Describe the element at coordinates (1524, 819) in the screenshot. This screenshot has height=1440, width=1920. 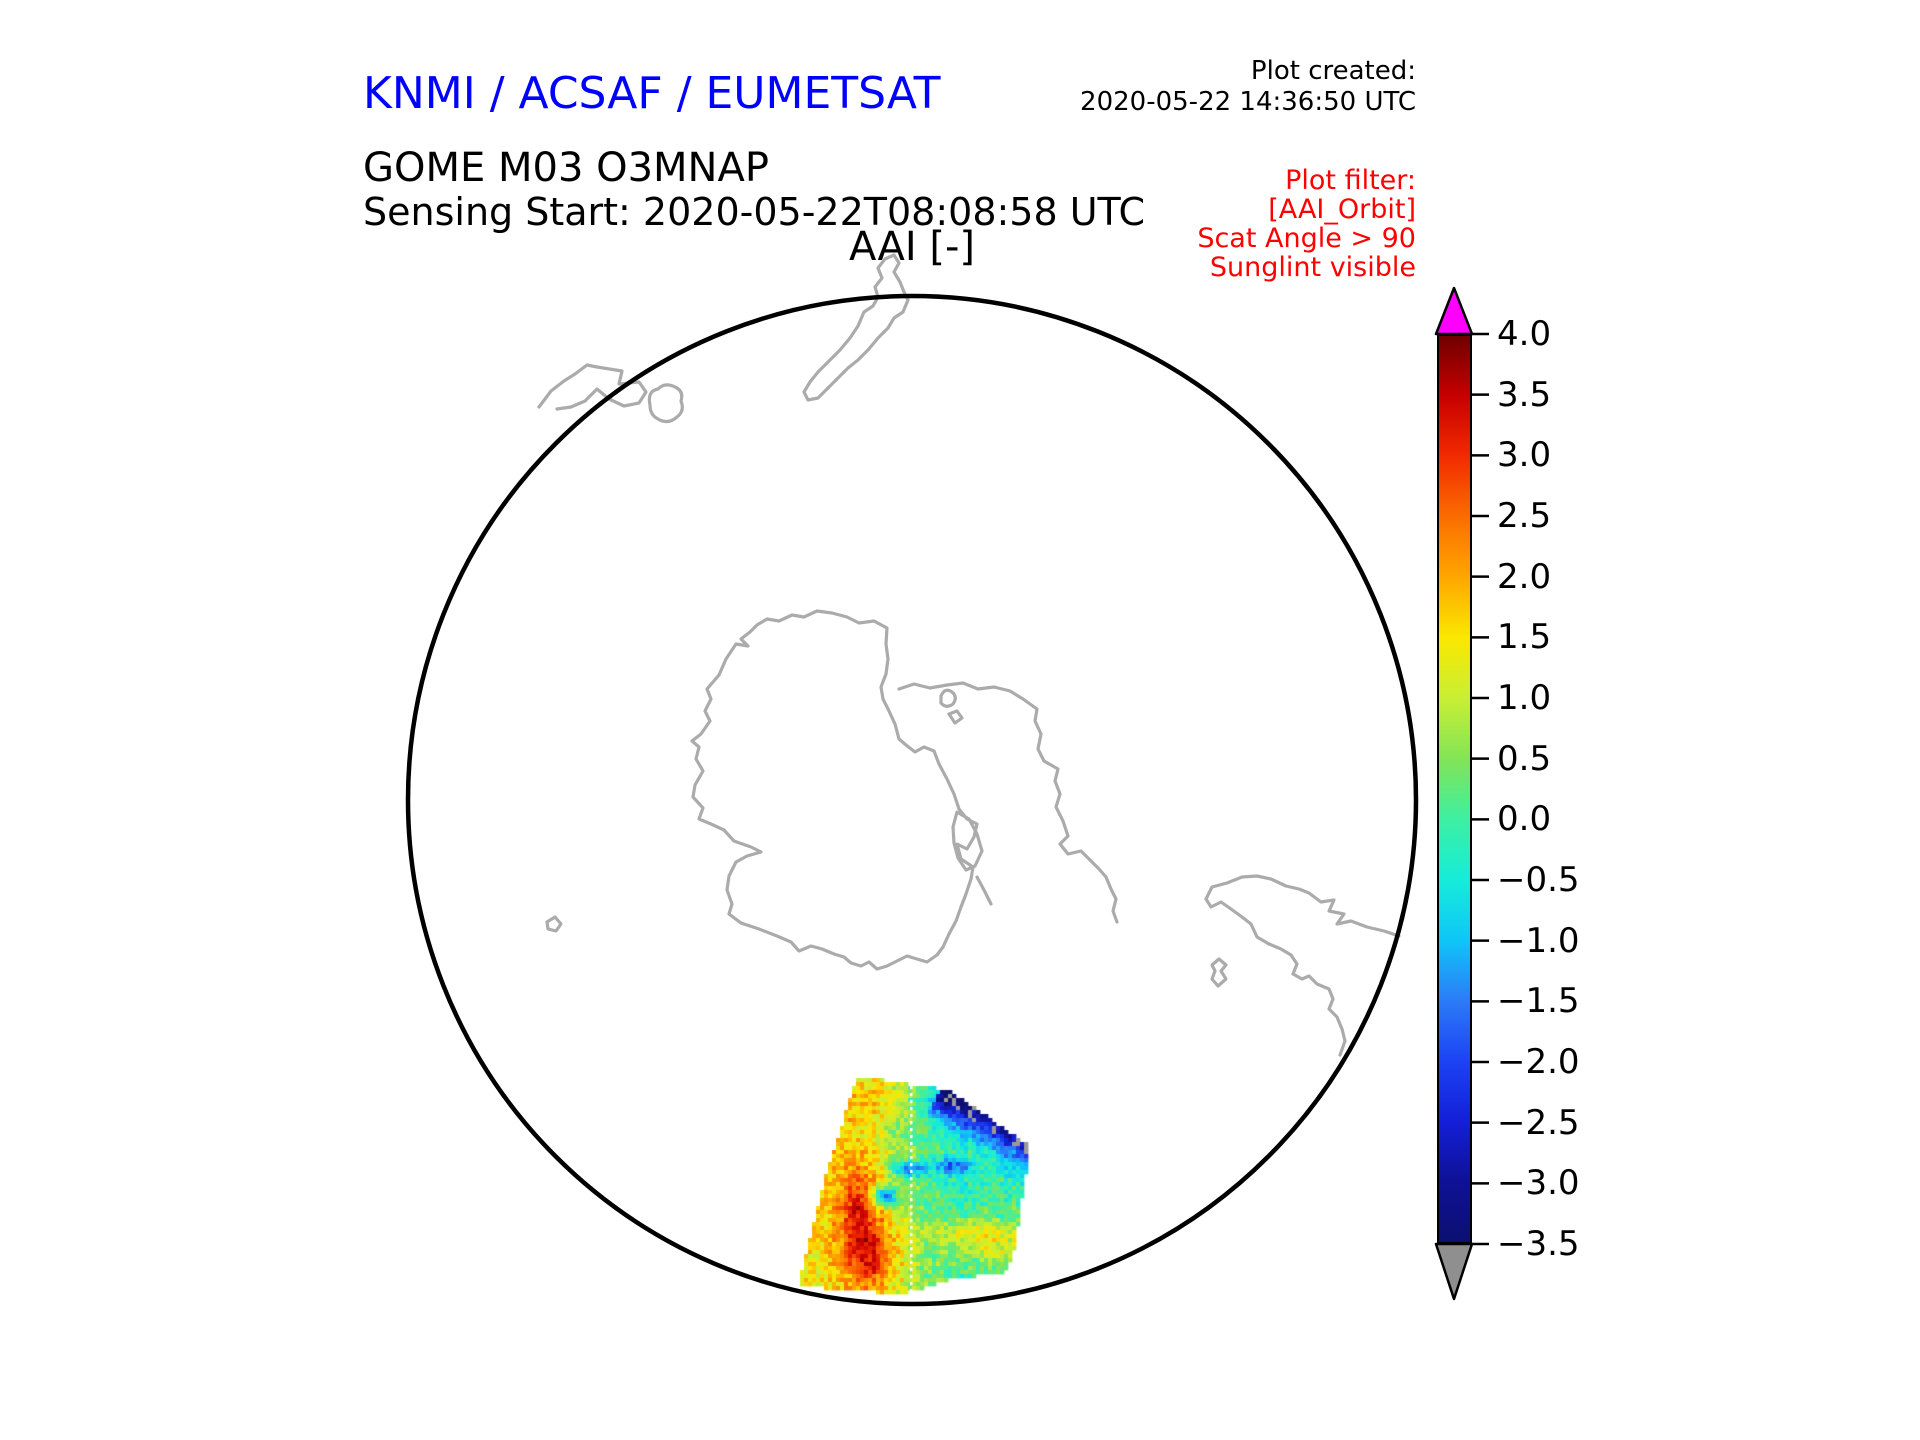
I see `colorbar-tick-label: 0.0` at that location.